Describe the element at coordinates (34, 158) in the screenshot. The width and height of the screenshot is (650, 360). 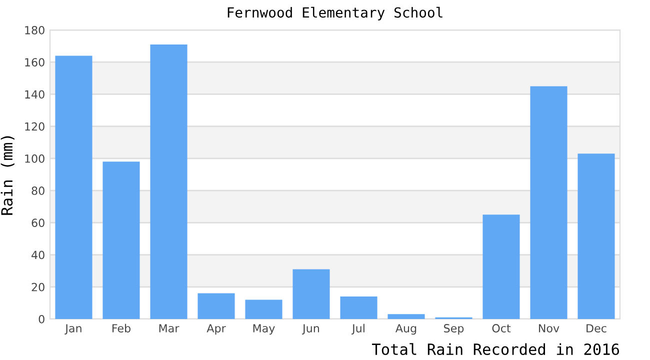
I see `y-tick-label: 100` at that location.